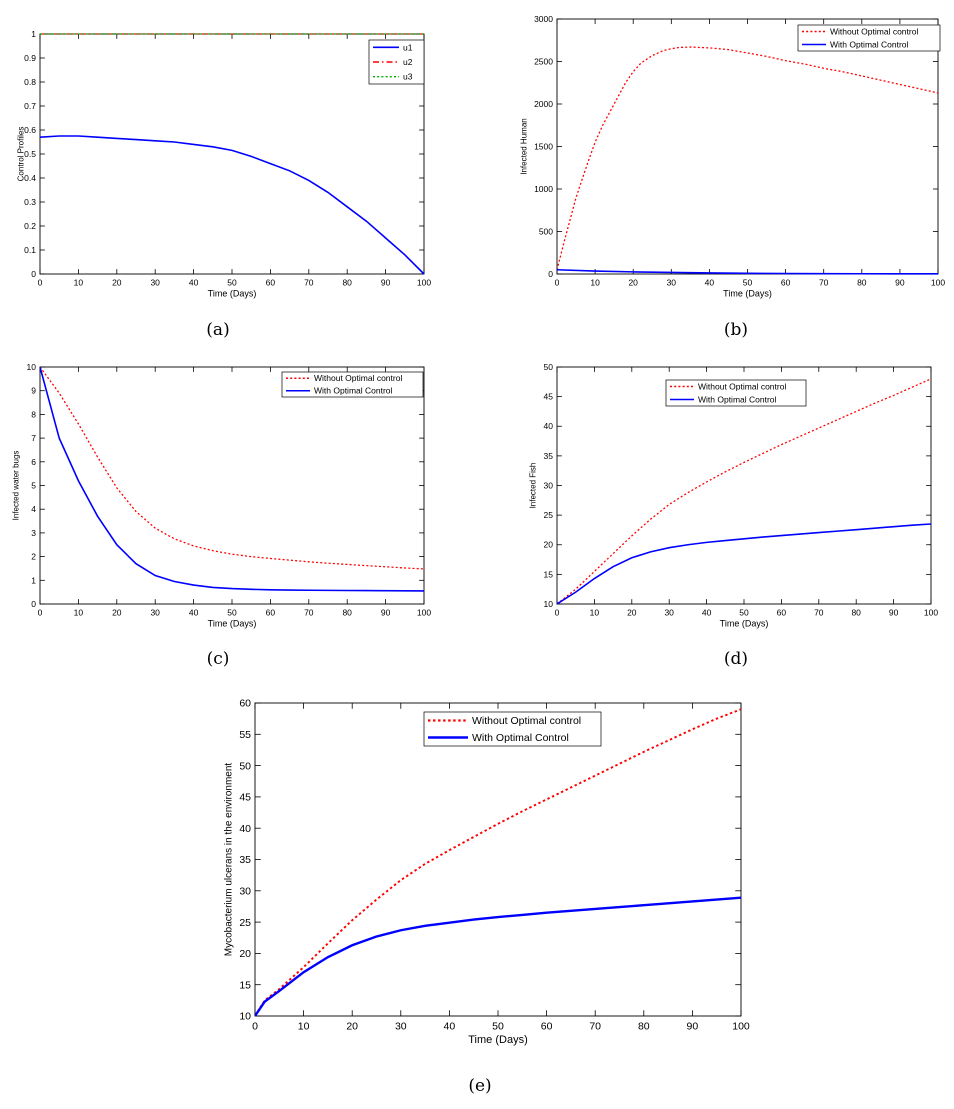 Image resolution: width=954 pixels, height=1109 pixels. What do you see at coordinates (30, 106) in the screenshot?
I see `y-tick-label: 0.7` at bounding box center [30, 106].